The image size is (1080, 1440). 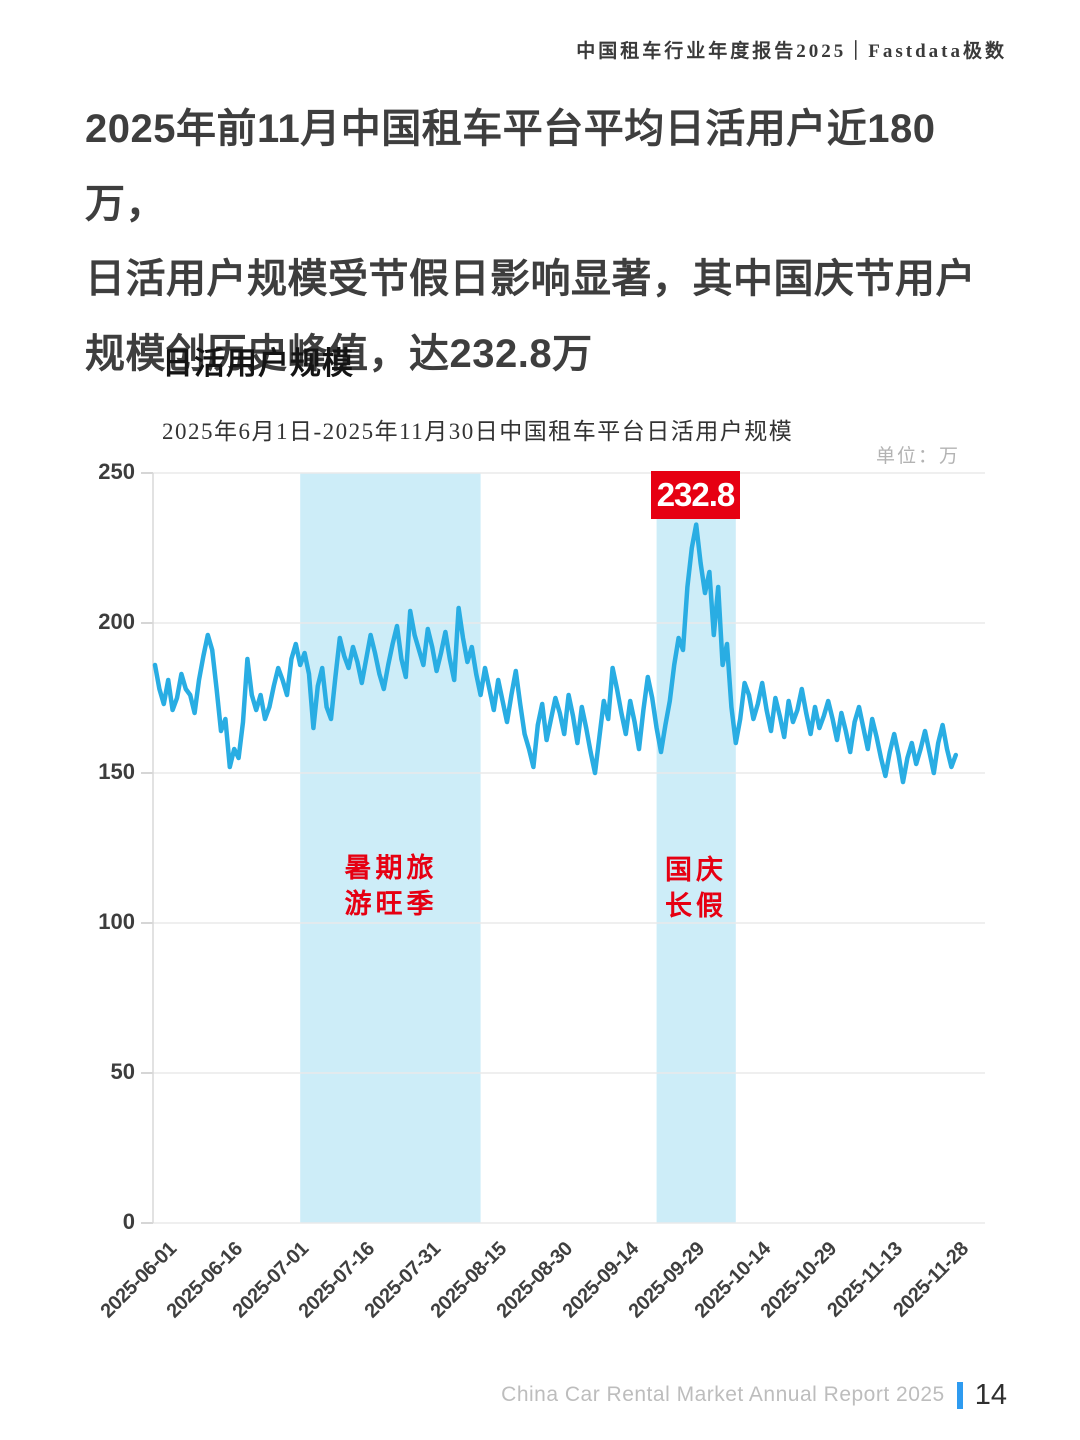 I want to click on y-axis-label: 200, so click(x=116, y=621).